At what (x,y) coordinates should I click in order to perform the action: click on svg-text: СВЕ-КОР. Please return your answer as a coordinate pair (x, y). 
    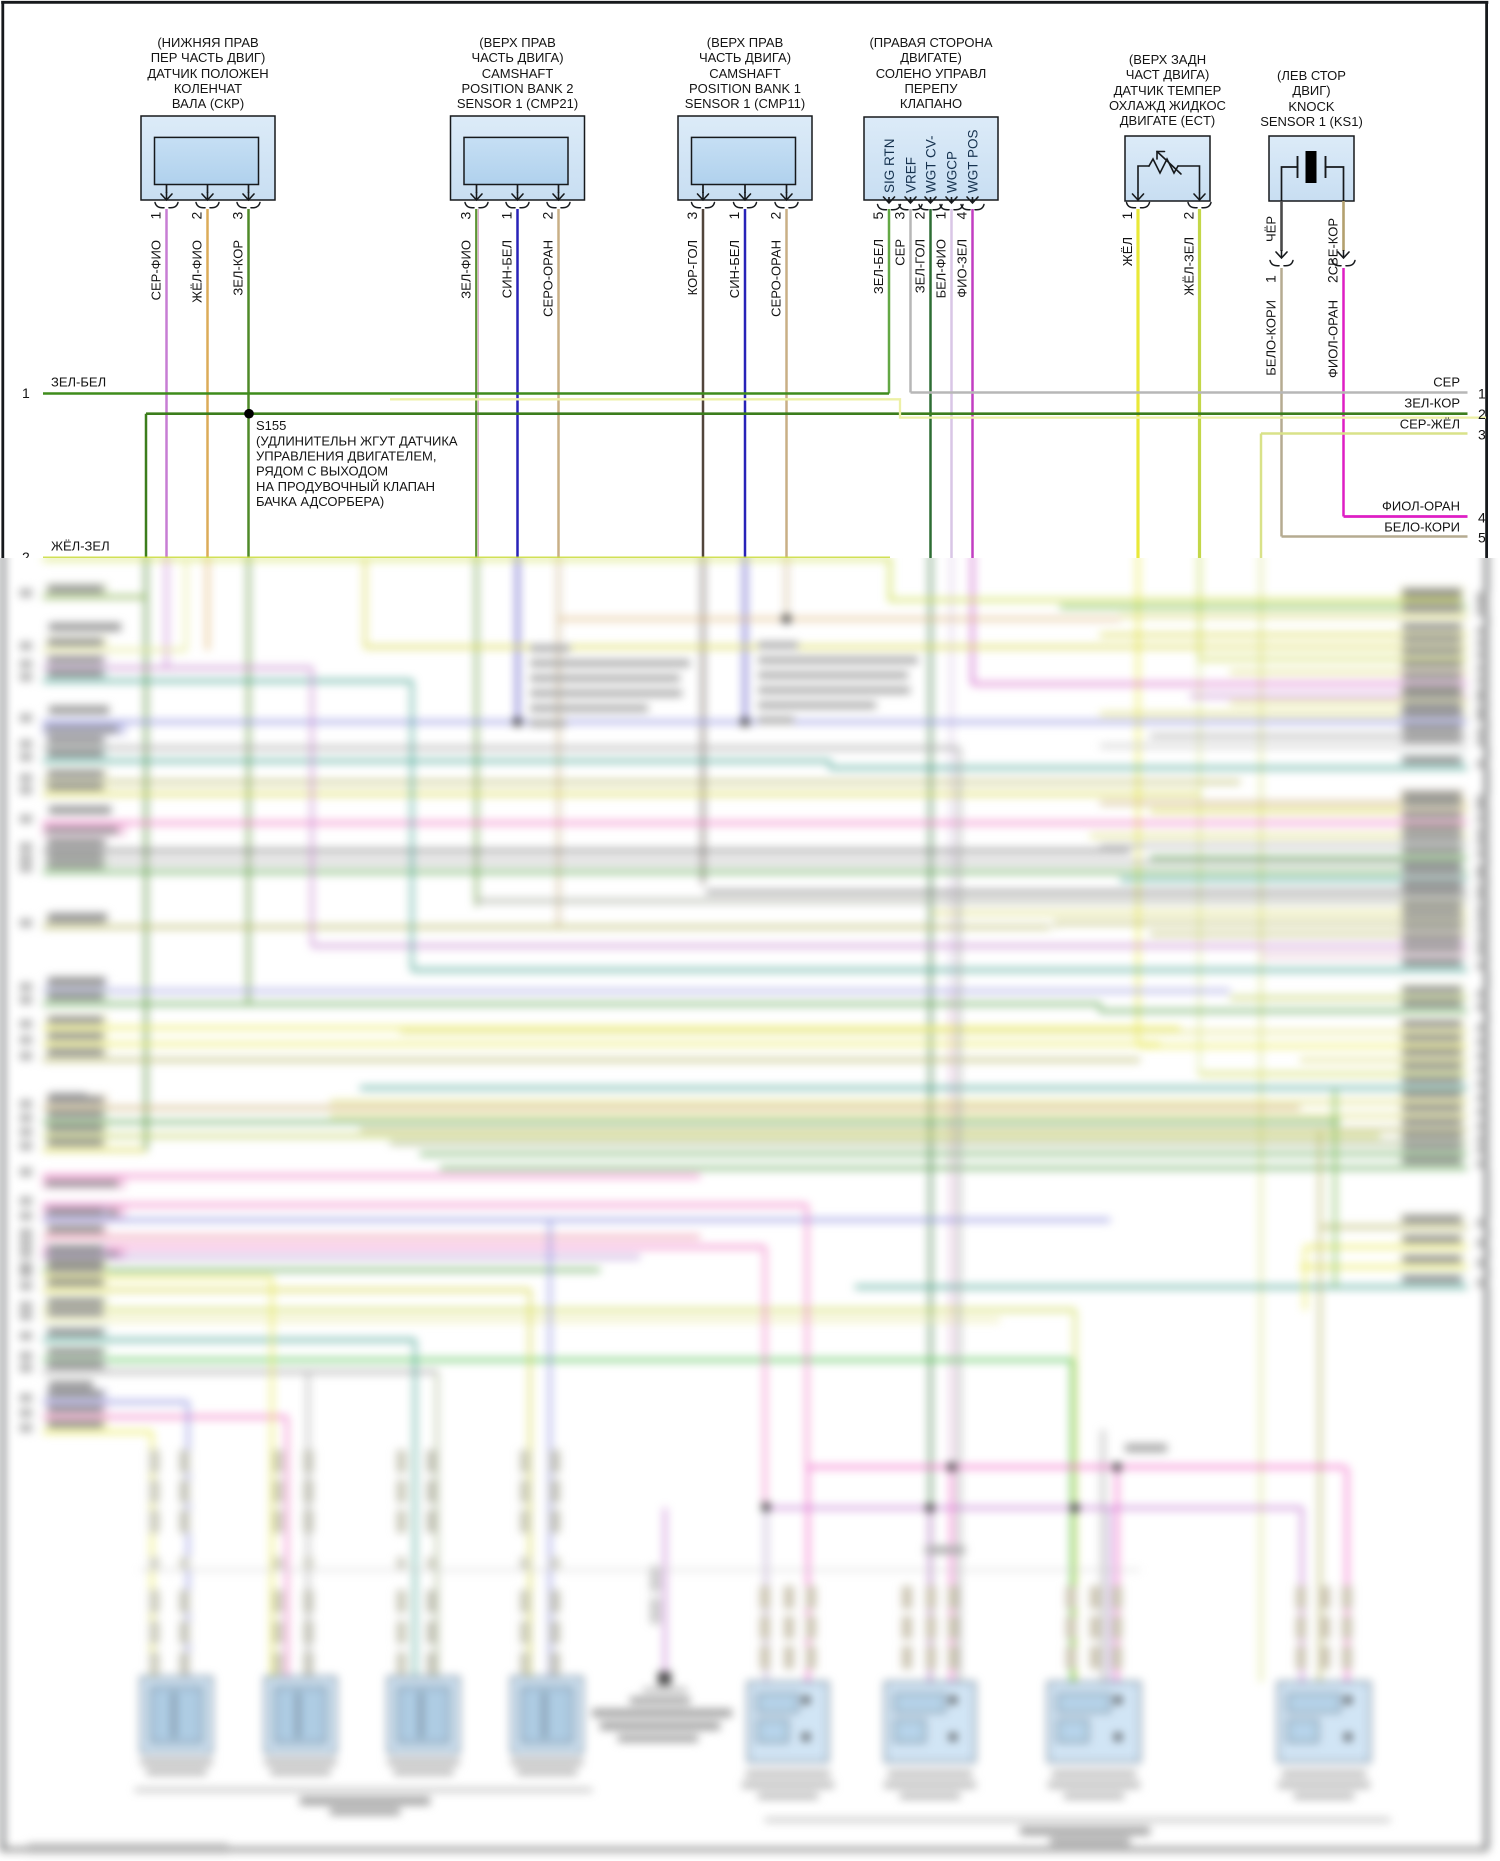
    Looking at the image, I should click on (1333, 246).